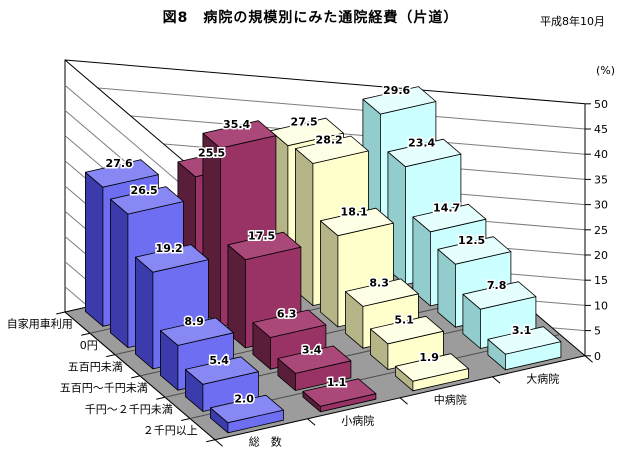 The image size is (621, 451). I want to click on bar-value-label: 1.1, so click(337, 382).